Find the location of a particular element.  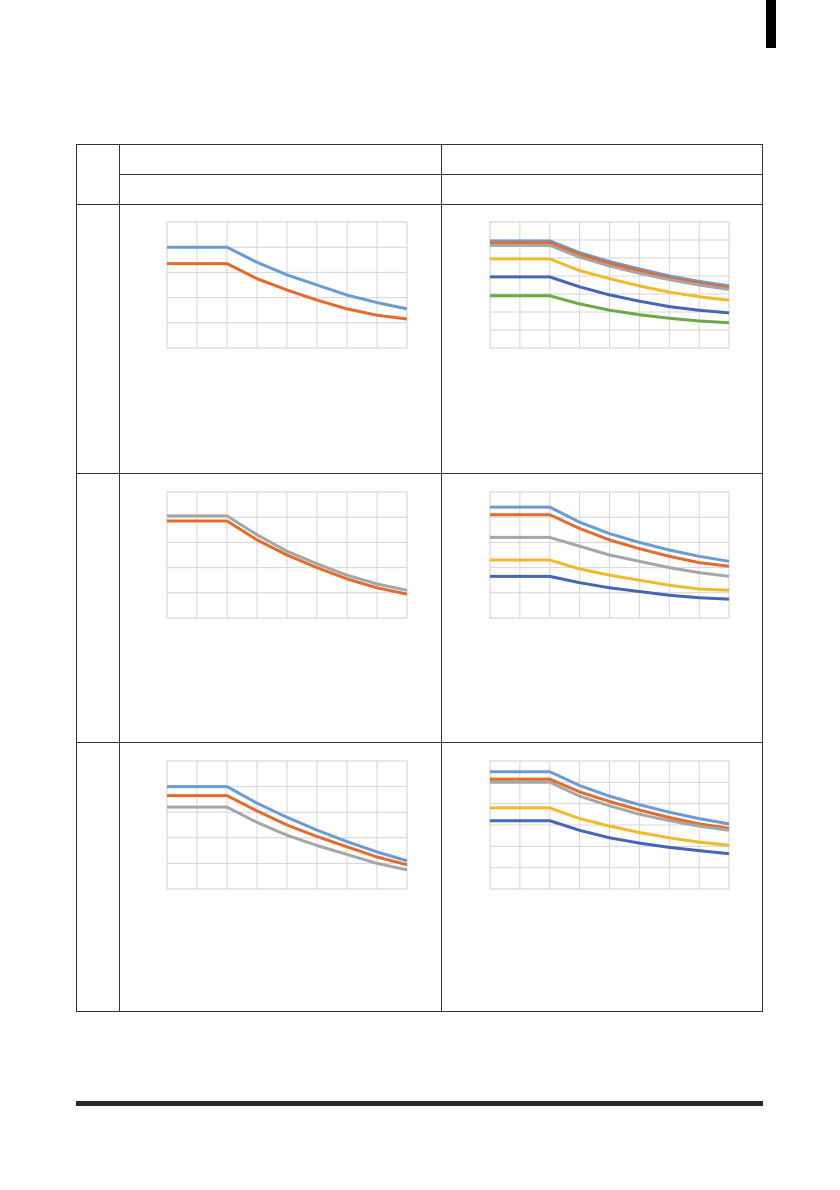

chart-cell-row1-left is located at coordinates (280, 339).